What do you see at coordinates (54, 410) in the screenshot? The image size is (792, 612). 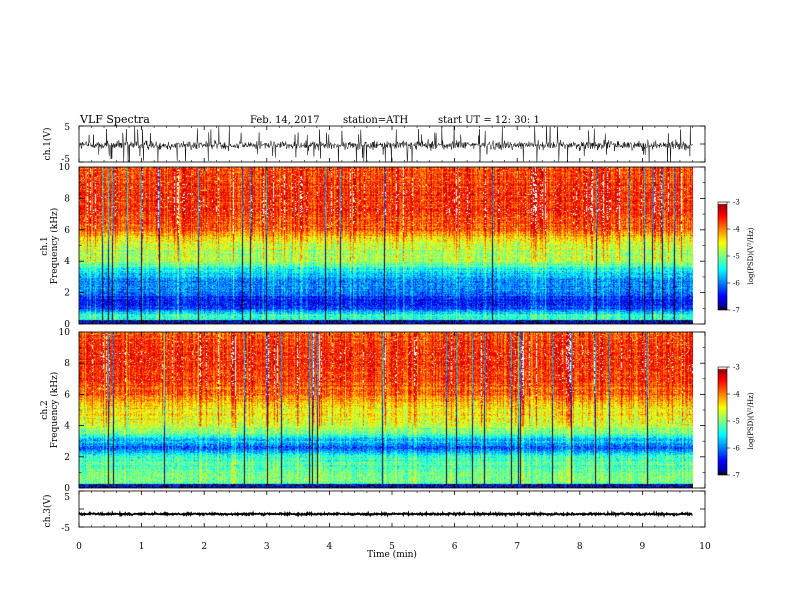 I see `ch2-spectrogram-ylabel: Frequency (kHz)` at bounding box center [54, 410].